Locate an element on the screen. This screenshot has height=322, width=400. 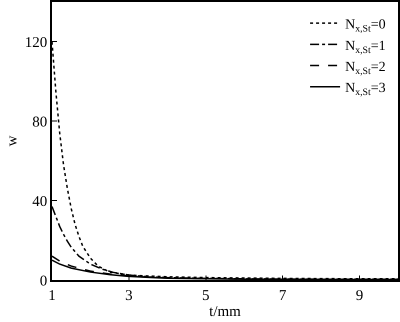
y-tick-label: 120 is located at coordinates (36, 42).